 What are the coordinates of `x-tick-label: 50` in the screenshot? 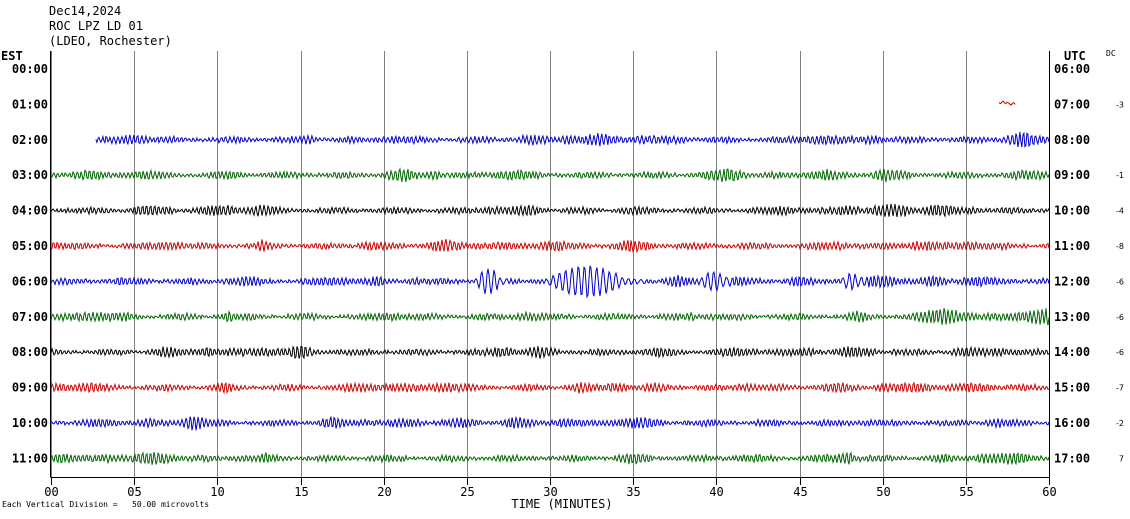 It's located at (883, 492).